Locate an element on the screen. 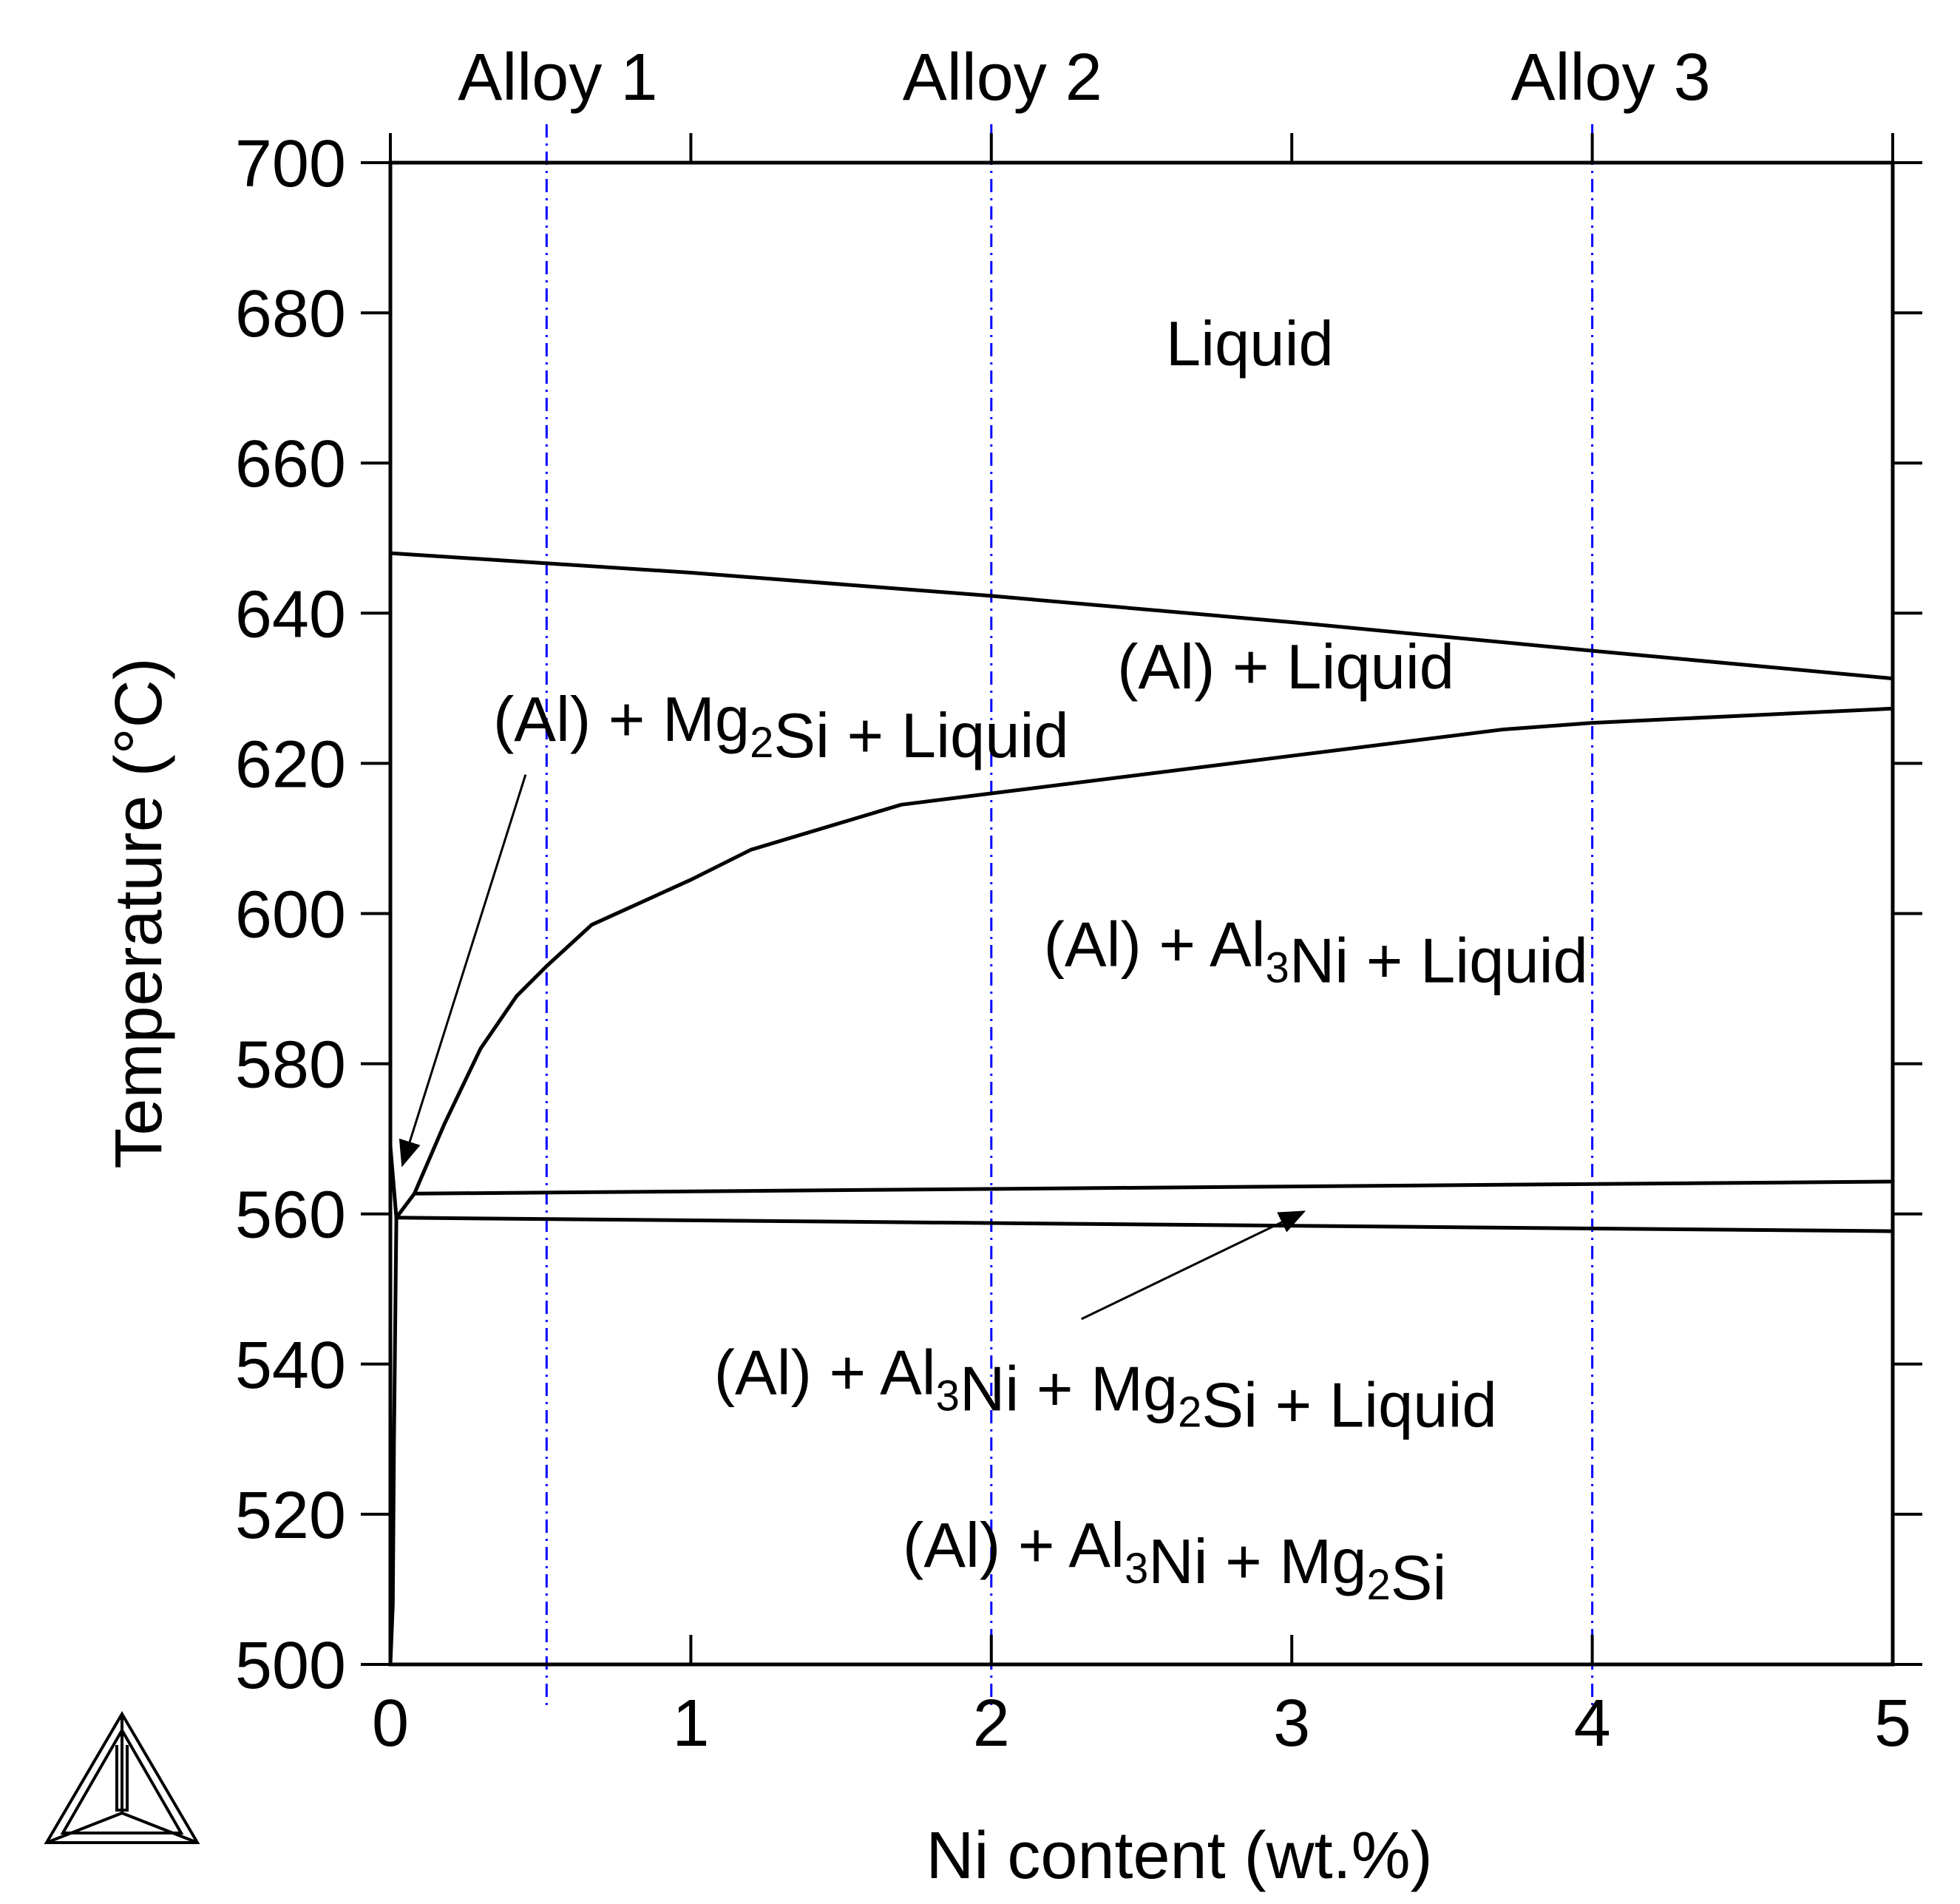 This screenshot has height=1904, width=1960. y-tick-label: 600 is located at coordinates (290, 915).